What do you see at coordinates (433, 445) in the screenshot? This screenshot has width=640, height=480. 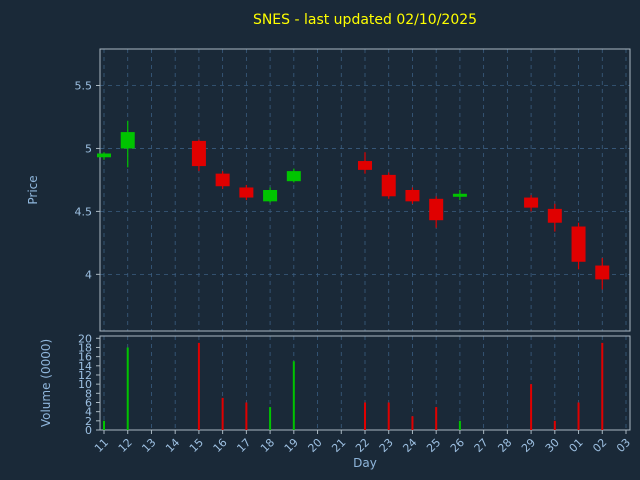 I see `x-tick-label: 25` at bounding box center [433, 445].